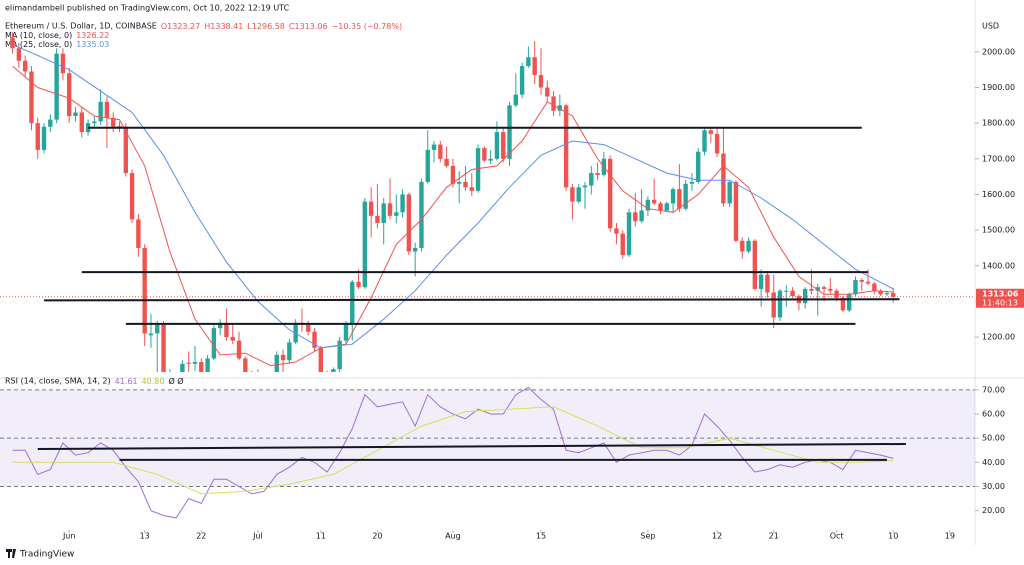 The width and height of the screenshot is (1024, 565). I want to click on legend-value: 1335.03, so click(92, 44).